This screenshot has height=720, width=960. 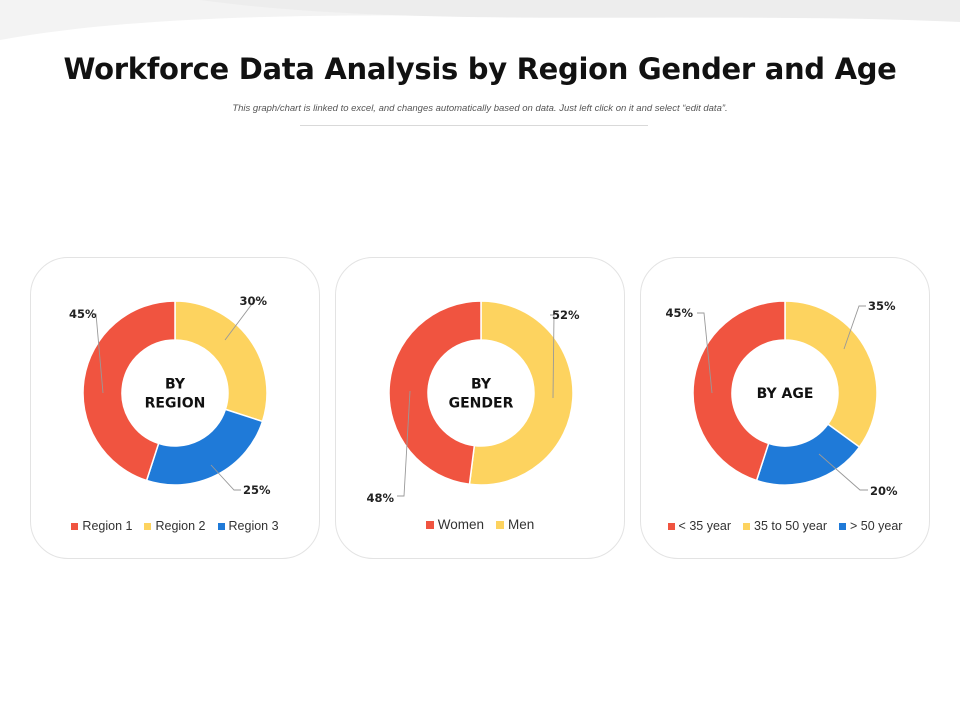 I want to click on gender-legend-item-2: Men, so click(x=515, y=524).